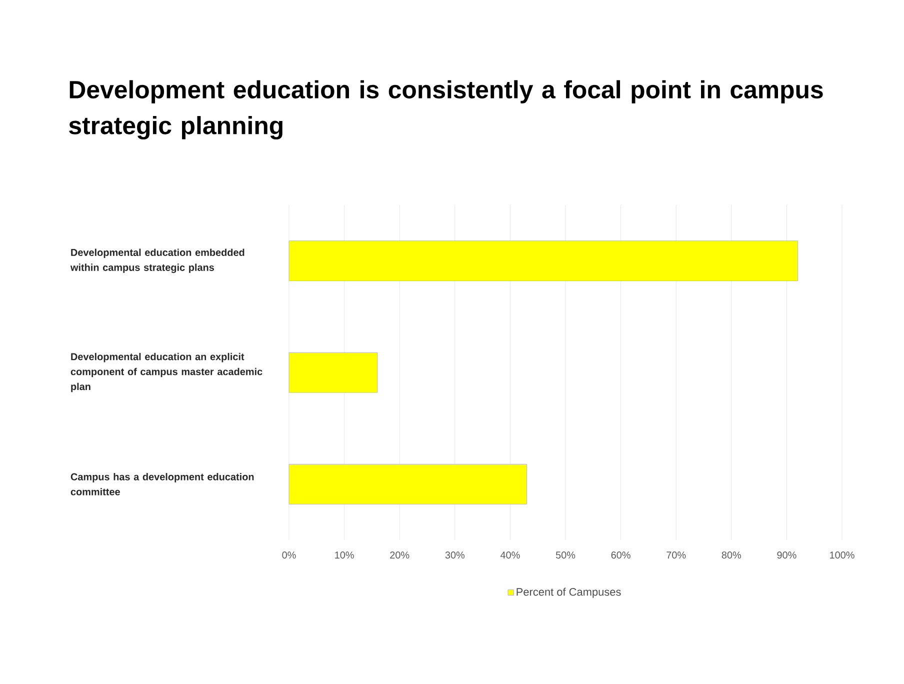 This screenshot has width=904, height=684. Describe the element at coordinates (166, 372) in the screenshot. I see `y-tick-label: Developmental education an explicit component of campus master academic plan` at that location.